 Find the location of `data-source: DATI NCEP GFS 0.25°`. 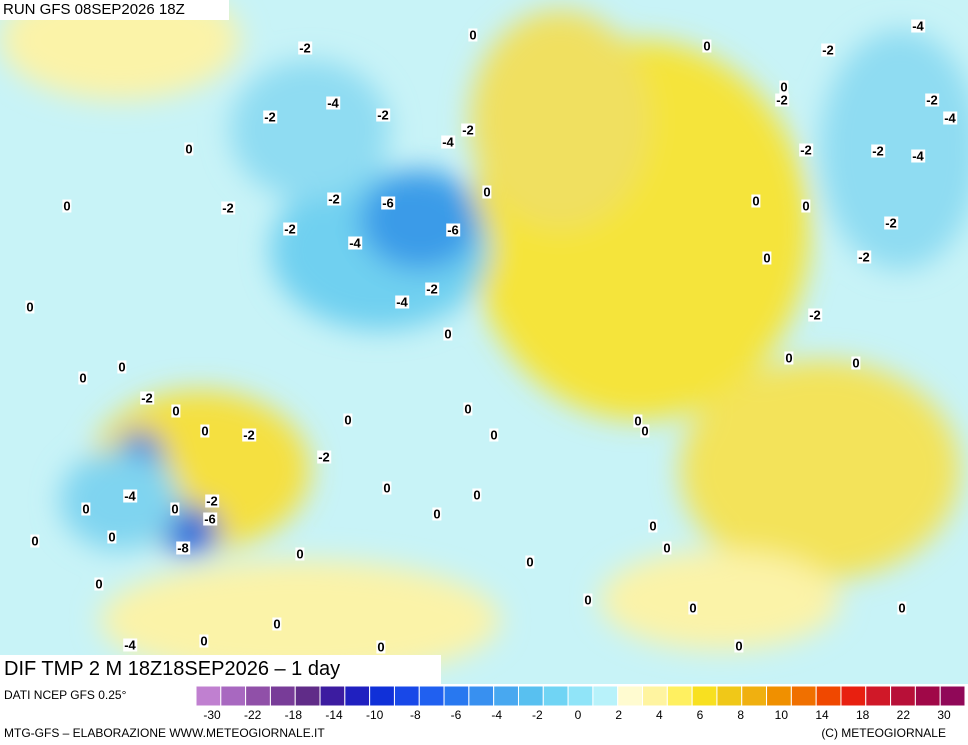

data-source: DATI NCEP GFS 0.25° is located at coordinates (65, 695).